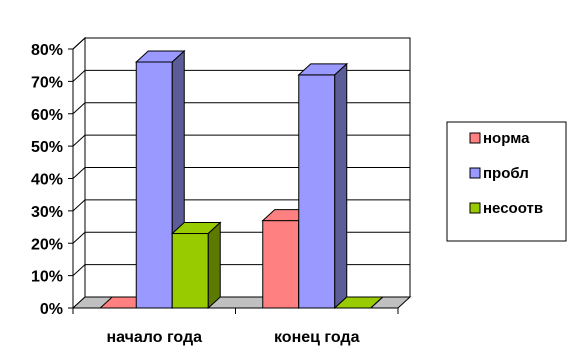 The height and width of the screenshot is (347, 575). I want to click on y-axis: 0% 10% 20% 30% 40% 50% 60% 70% 80%, so click(52, 180).